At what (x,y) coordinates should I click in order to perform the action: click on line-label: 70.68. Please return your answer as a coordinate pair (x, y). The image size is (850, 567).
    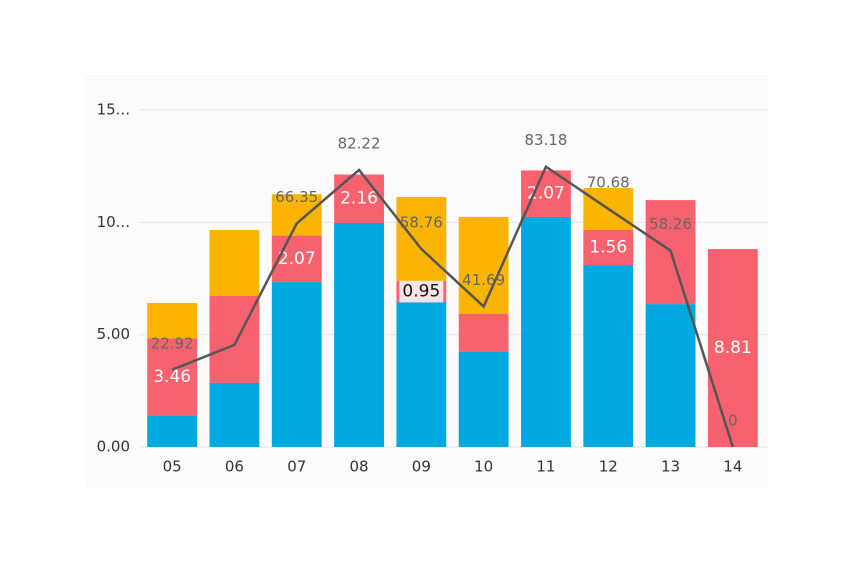
    Looking at the image, I should click on (608, 182).